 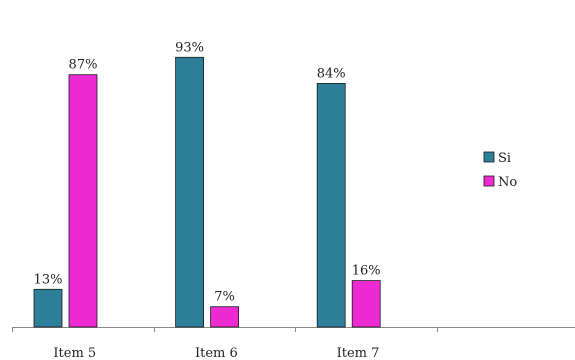 I want to click on data-label: 7%, so click(x=224, y=297).